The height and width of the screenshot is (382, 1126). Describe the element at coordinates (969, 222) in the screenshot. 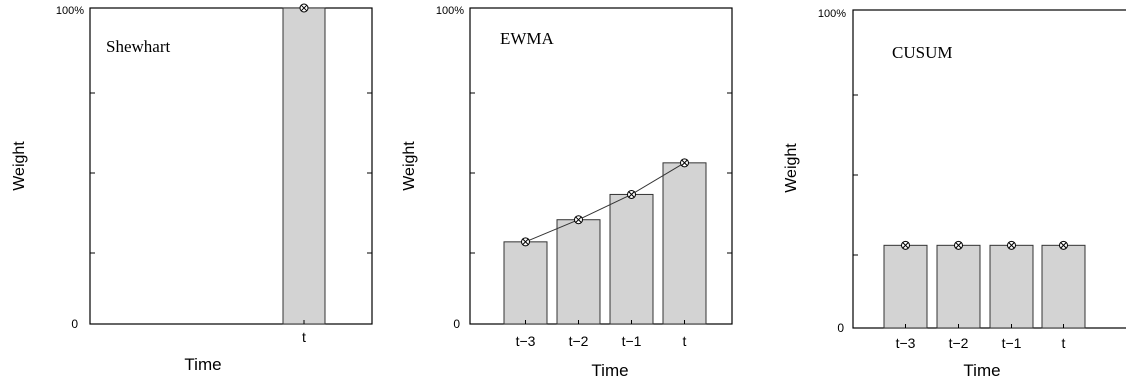

I see `bar-marks: t−3 t−2 t−1 t` at that location.